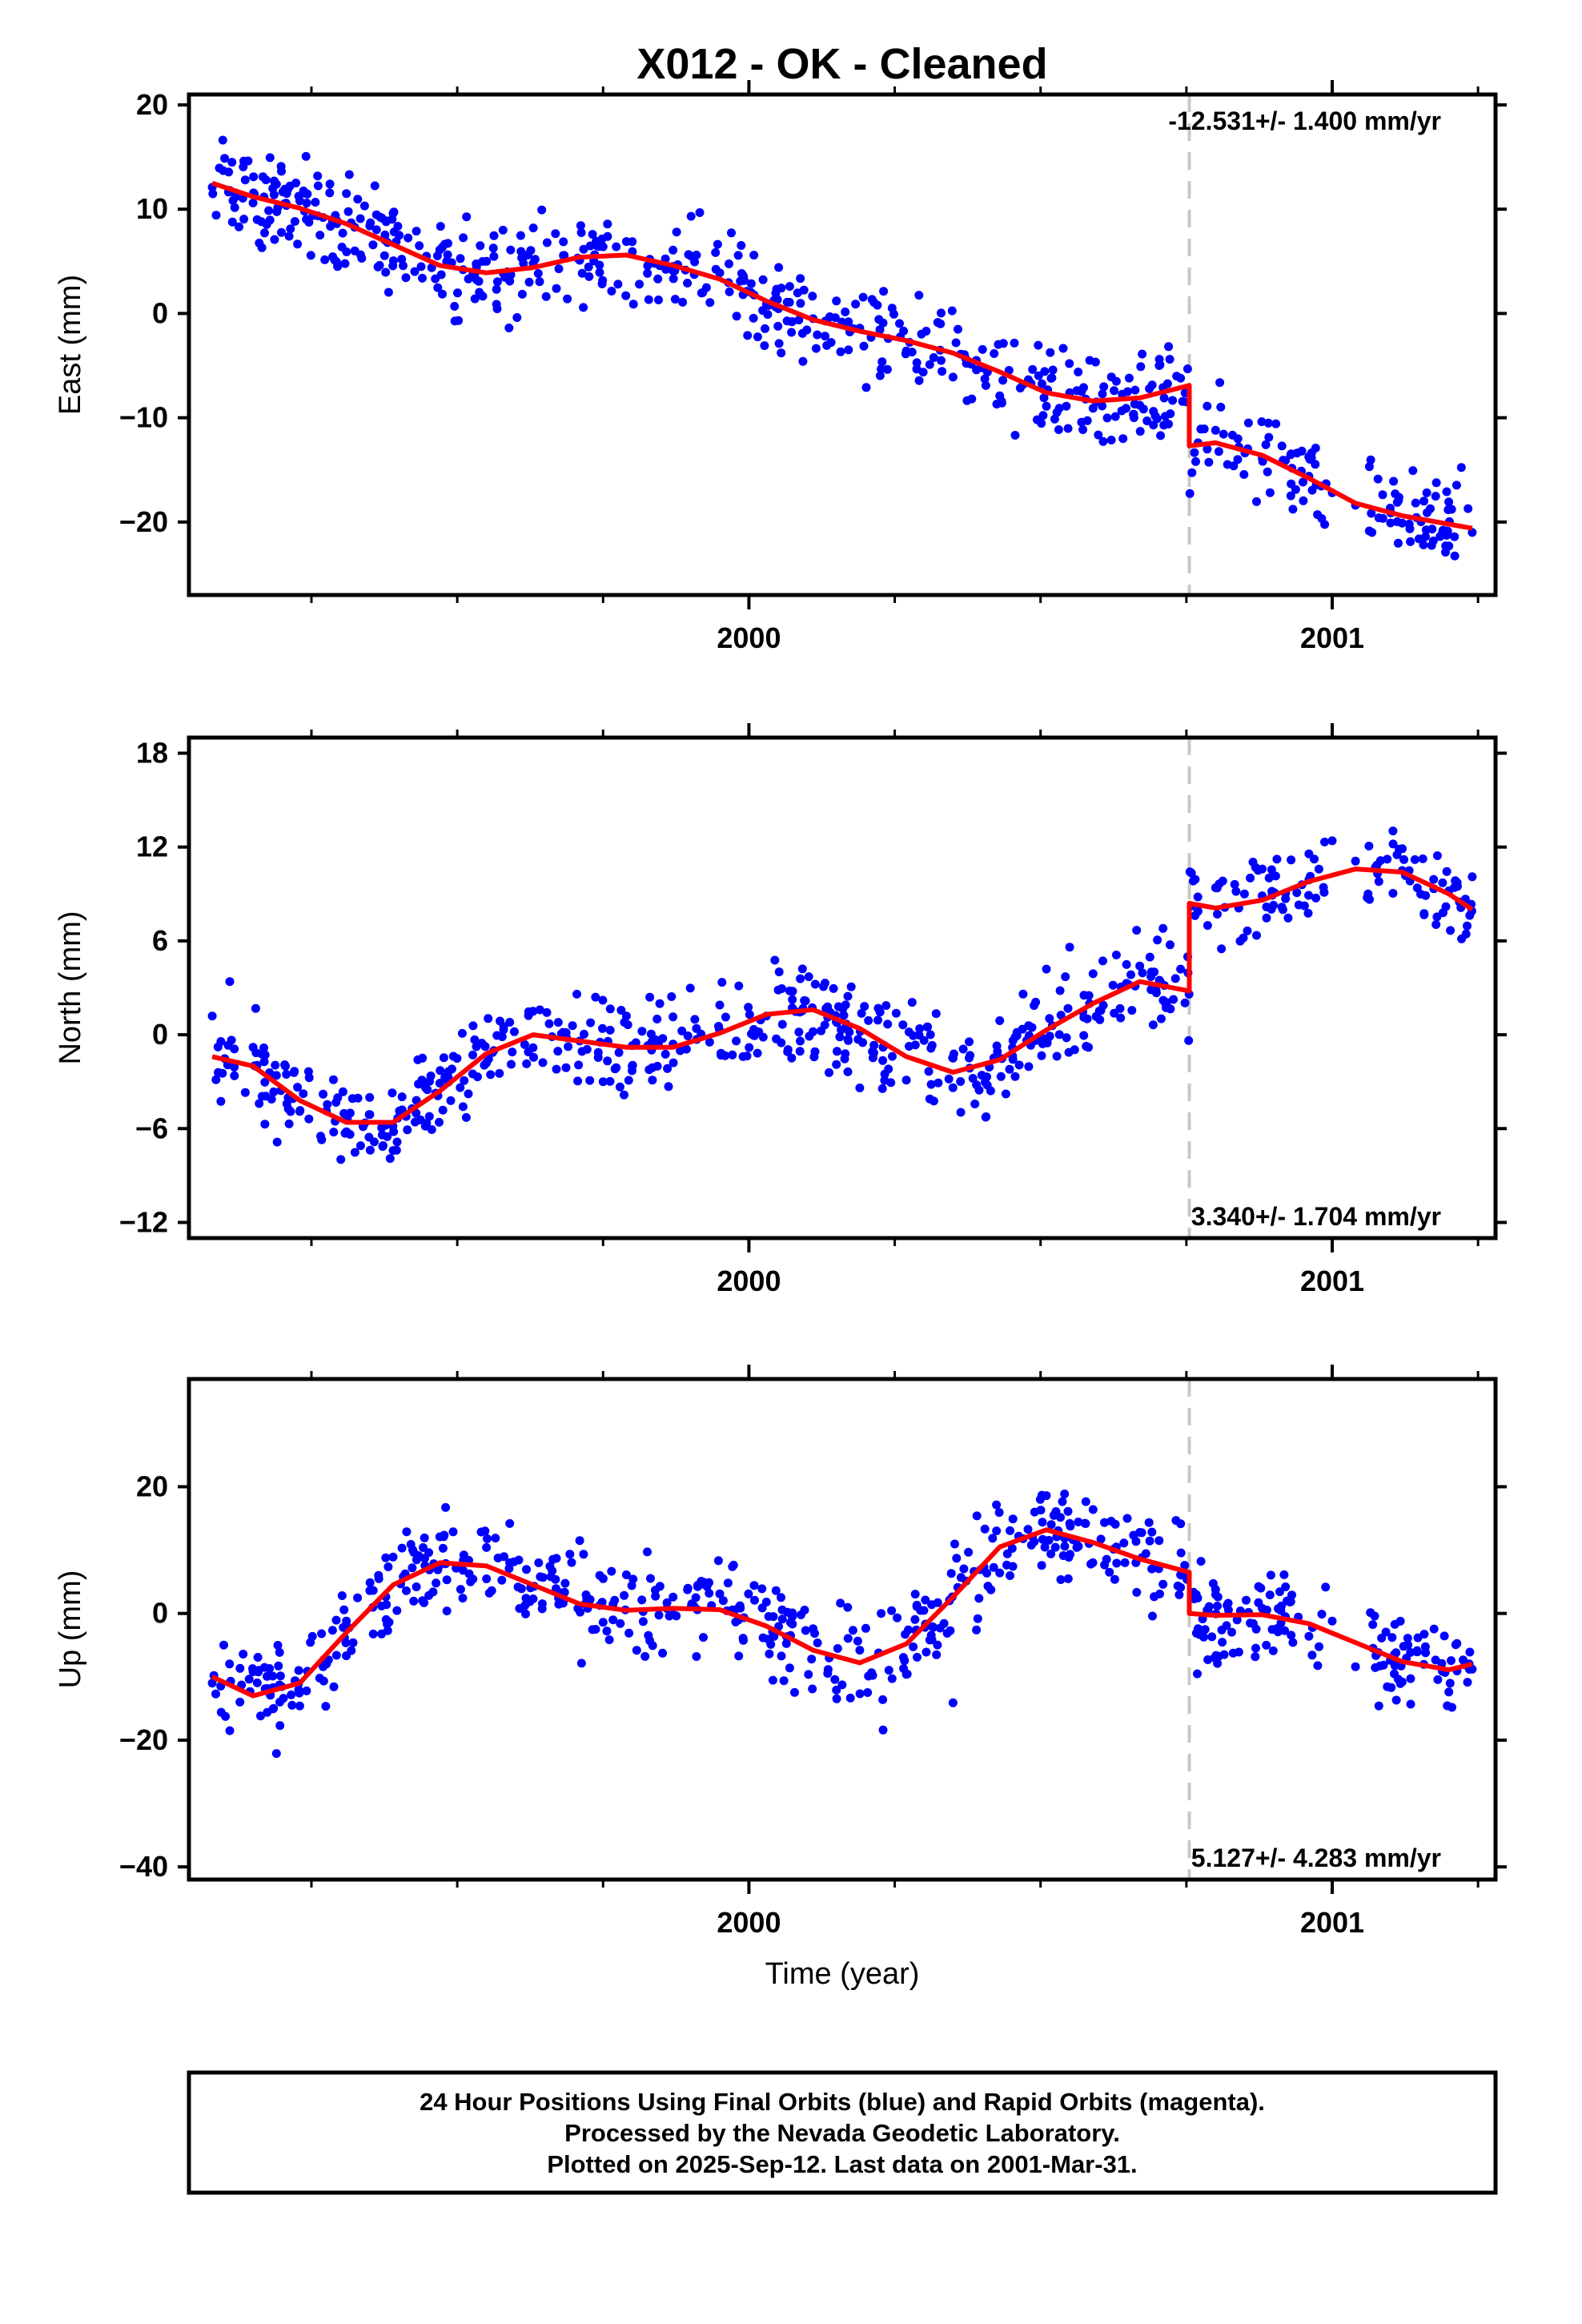  What do you see at coordinates (152, 753) in the screenshot?
I see `y-tick-label: 18` at bounding box center [152, 753].